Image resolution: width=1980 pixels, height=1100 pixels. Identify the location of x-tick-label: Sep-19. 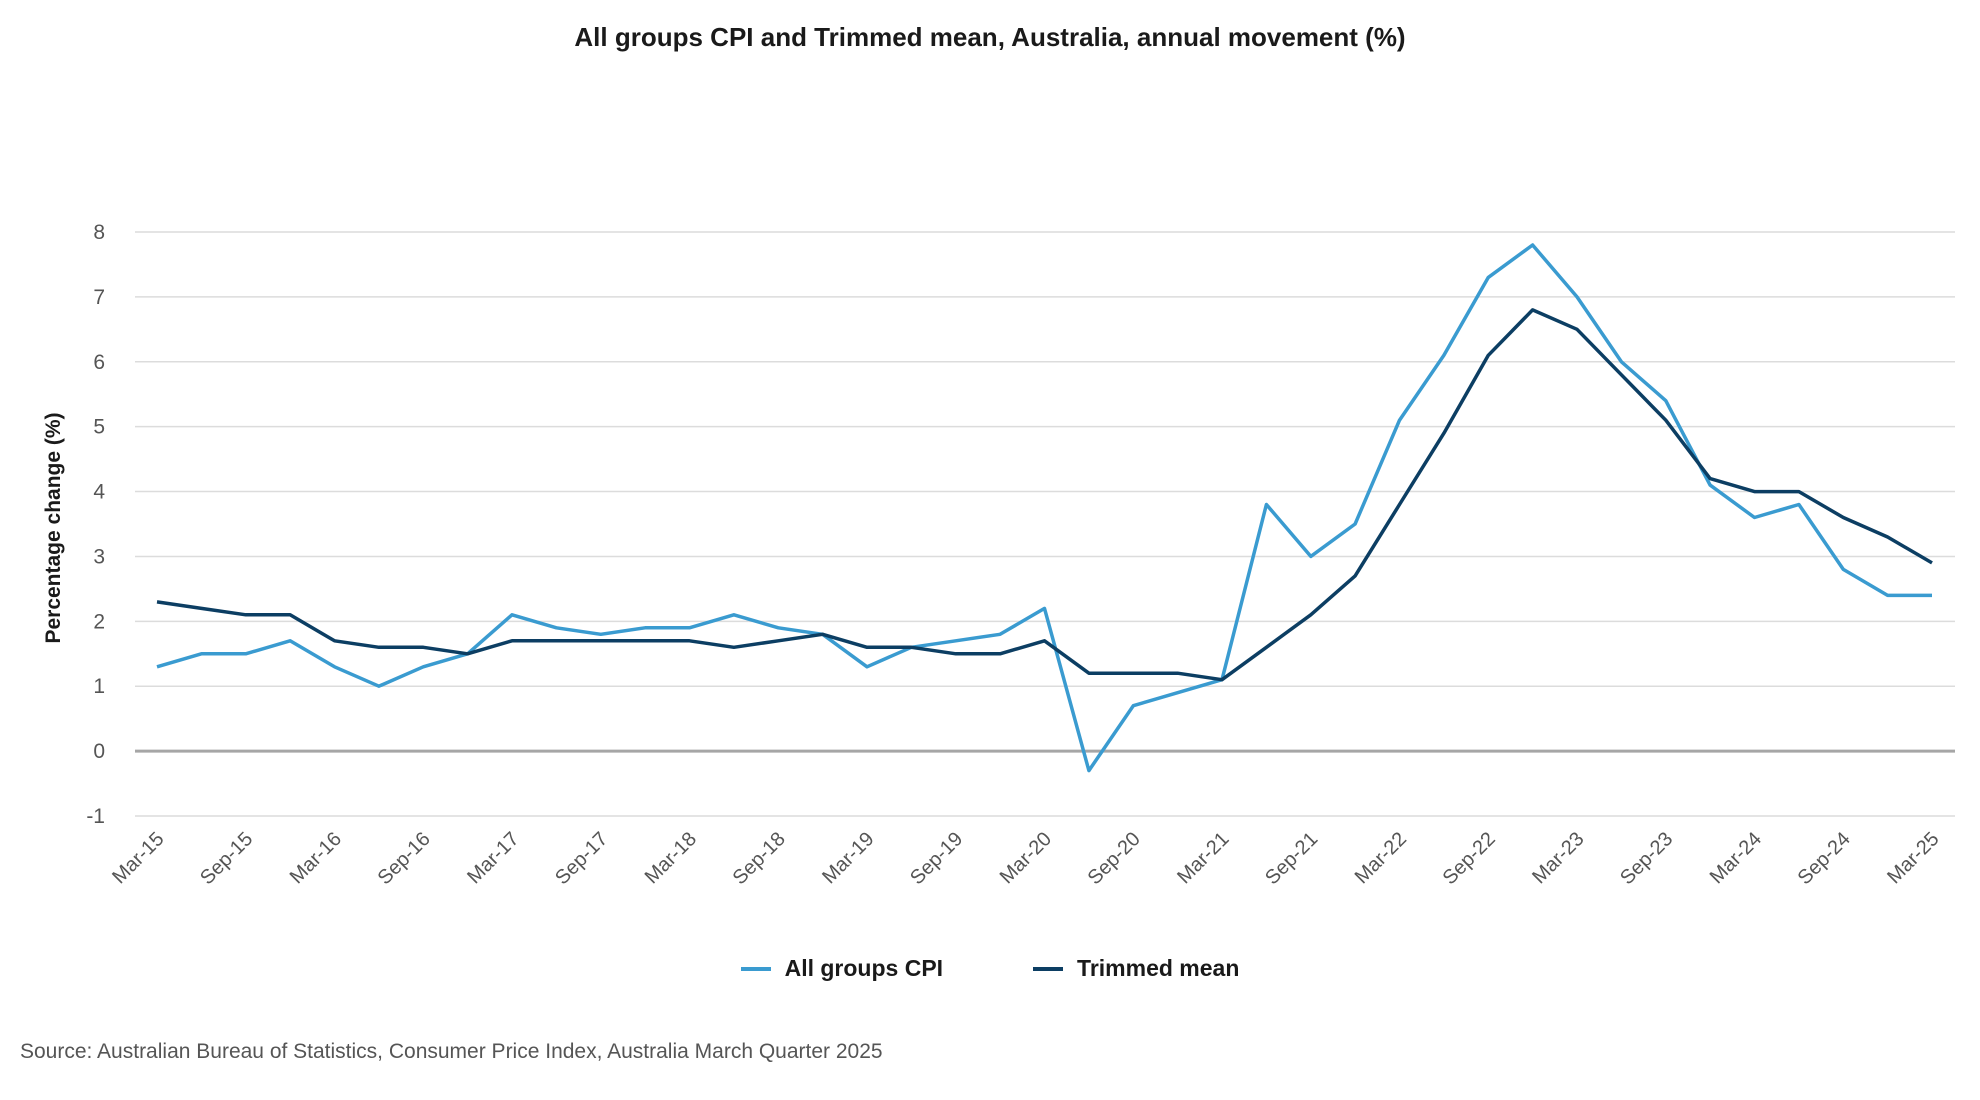
(936, 858).